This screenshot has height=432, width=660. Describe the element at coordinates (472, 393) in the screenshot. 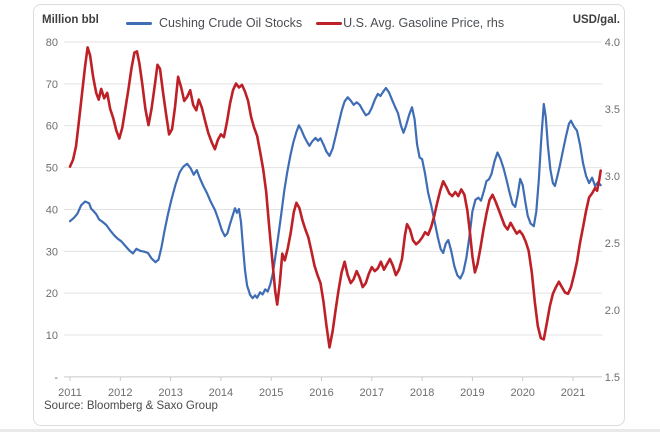

I see `year-label: 2019` at that location.